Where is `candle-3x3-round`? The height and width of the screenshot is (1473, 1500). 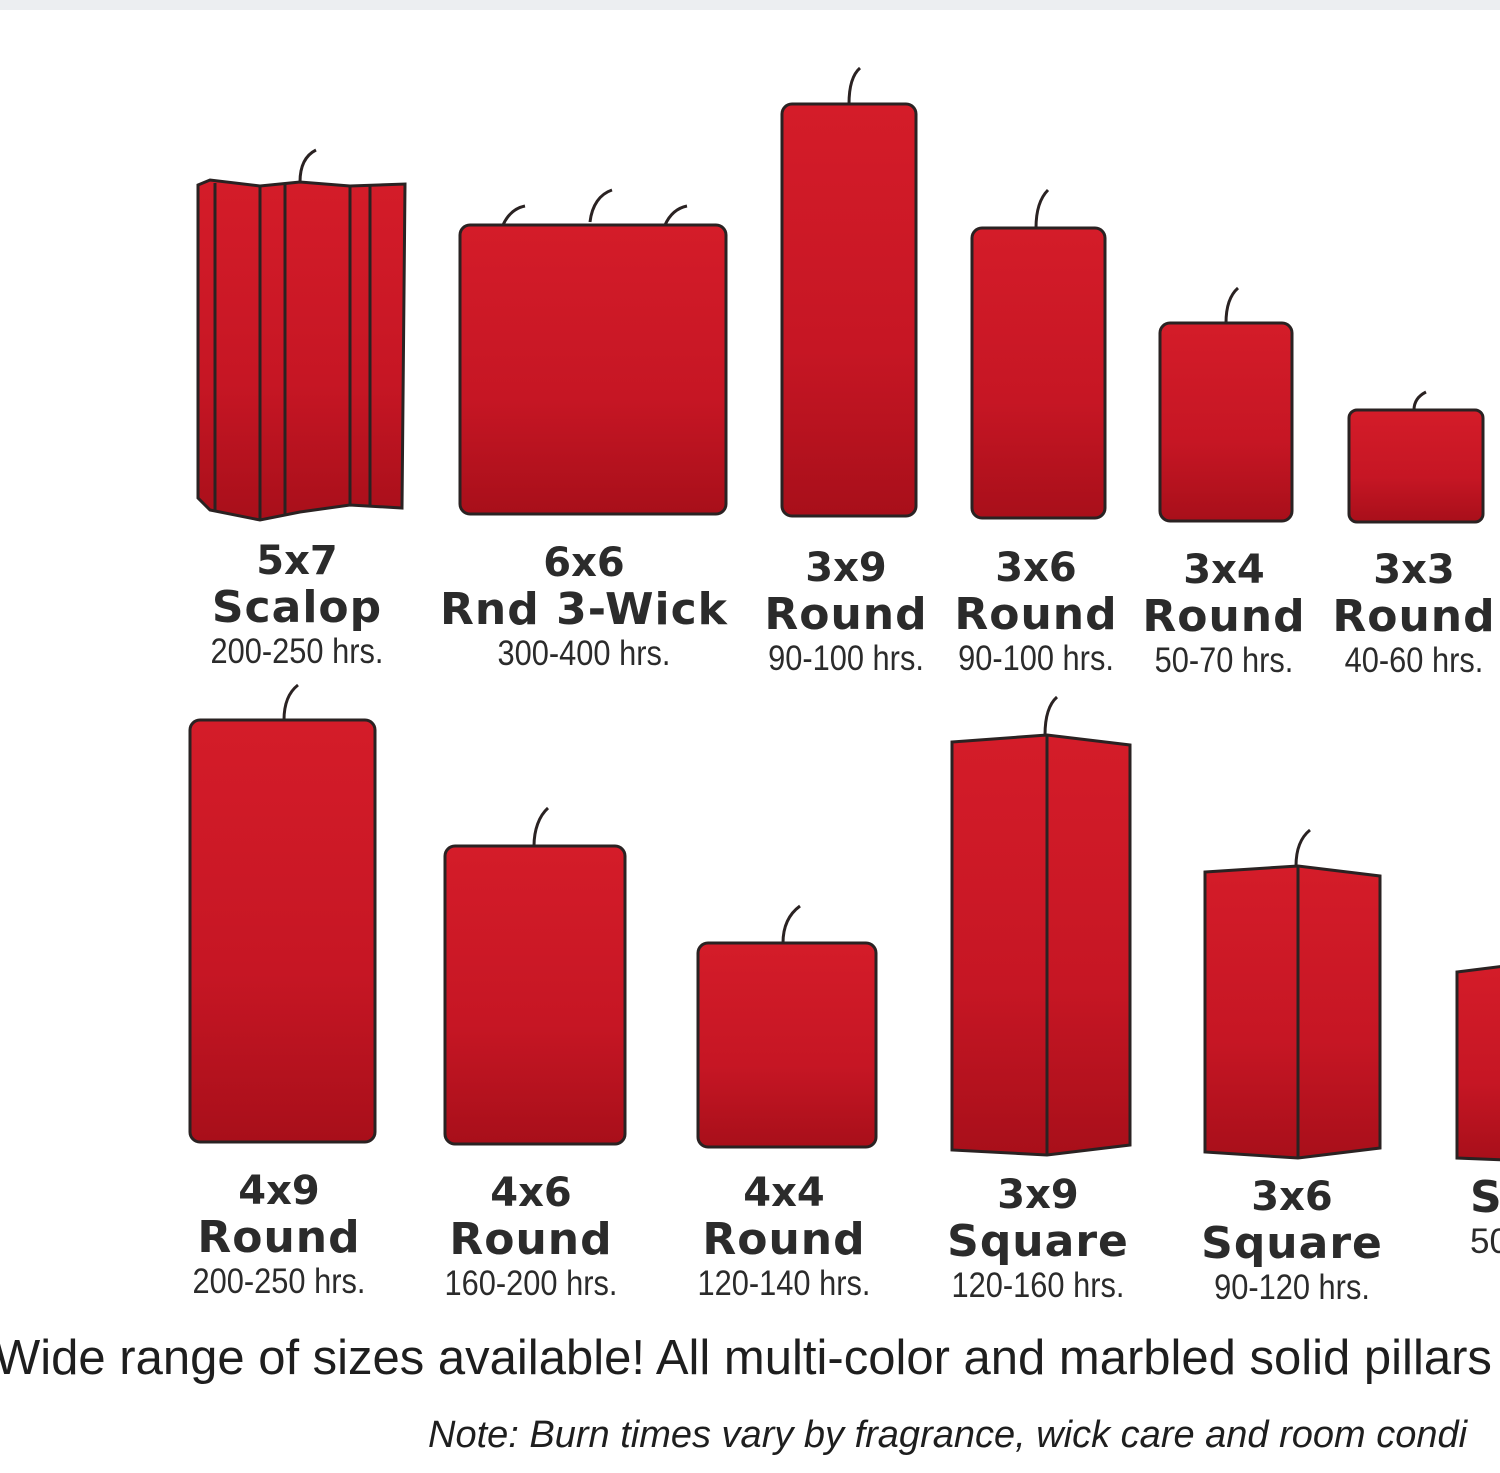
candle-3x3-round is located at coordinates (1416, 457).